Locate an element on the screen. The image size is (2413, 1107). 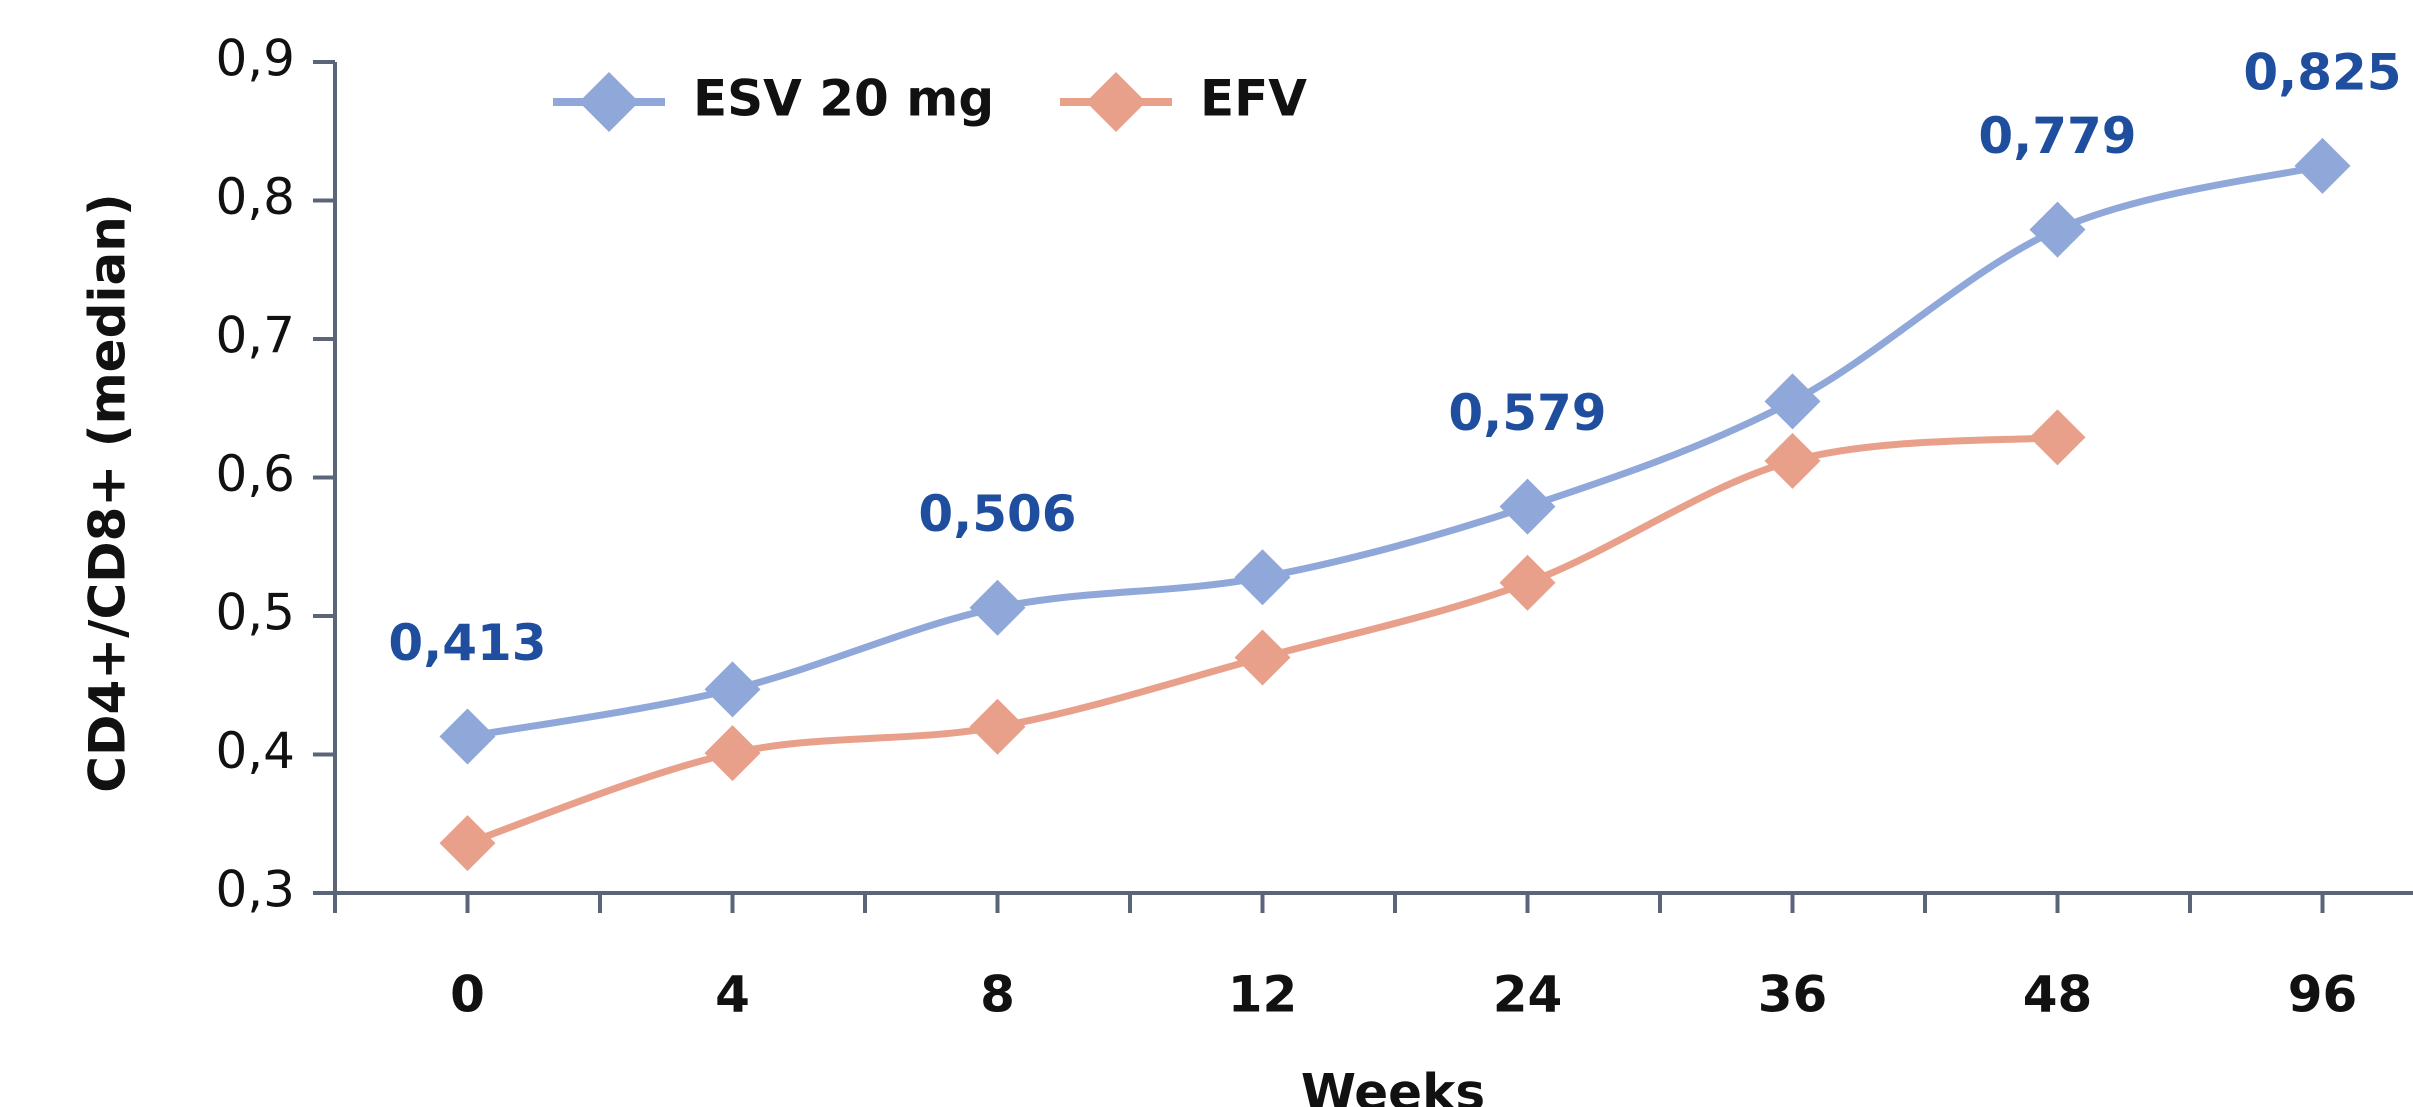
data-label: 0,413 is located at coordinates (467, 643).